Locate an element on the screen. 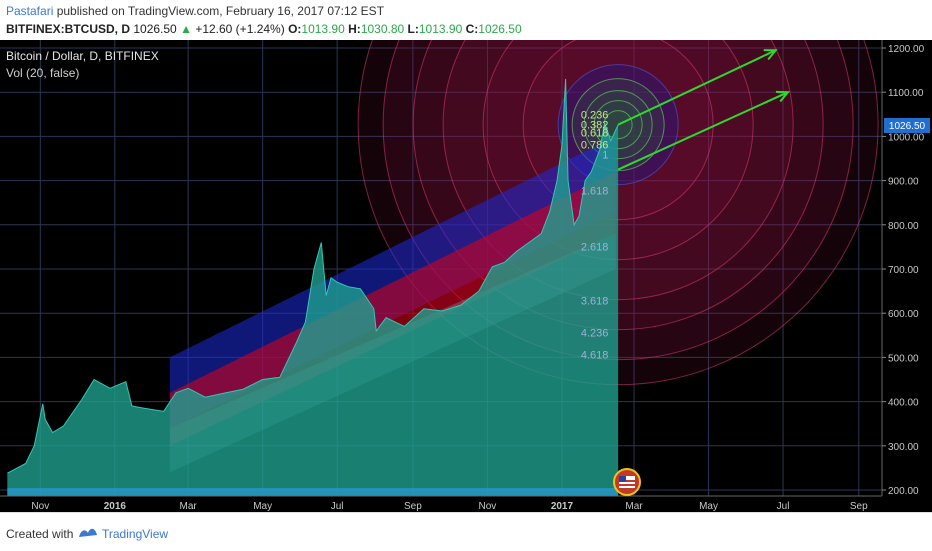  x-tick-label: 2017 is located at coordinates (562, 506).